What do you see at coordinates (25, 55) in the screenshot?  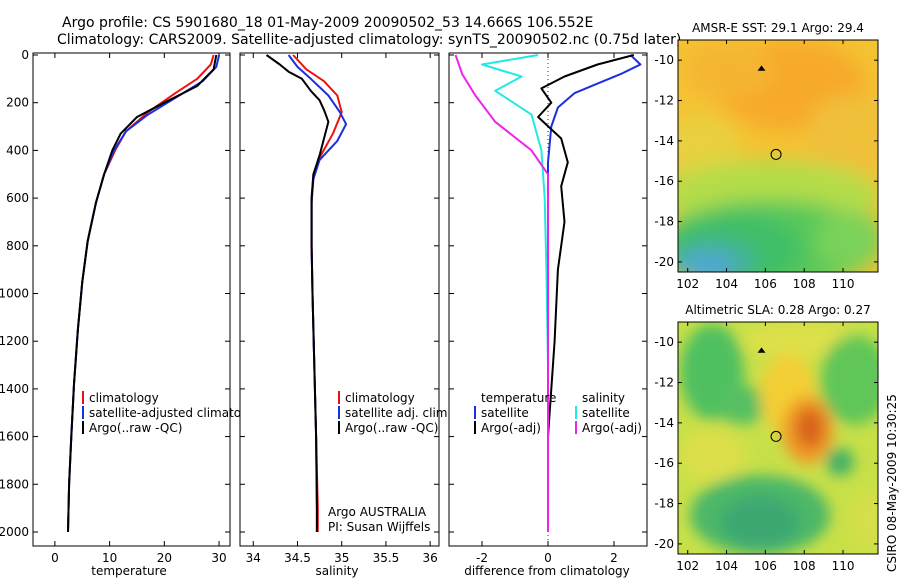 I see `y-tick-label: 0` at bounding box center [25, 55].